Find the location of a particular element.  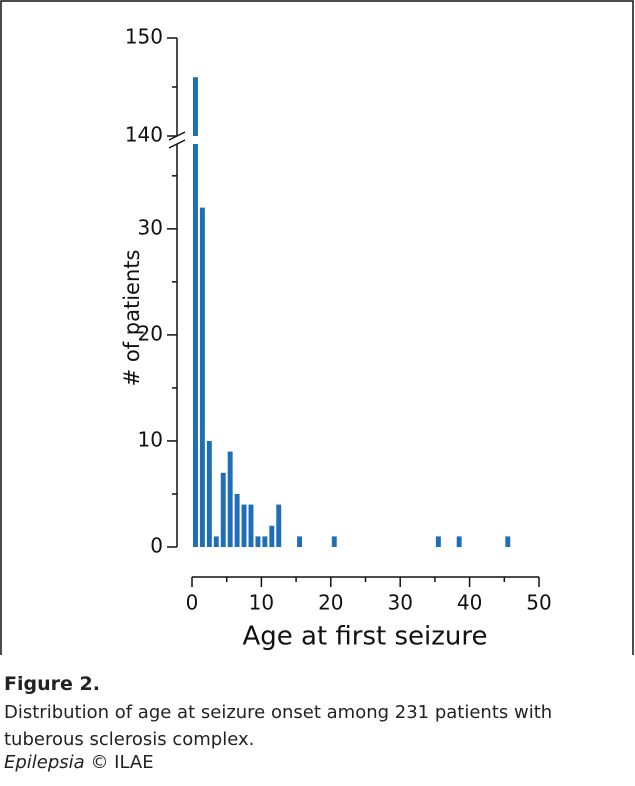

y-tick-label: 0 is located at coordinates (156, 546).